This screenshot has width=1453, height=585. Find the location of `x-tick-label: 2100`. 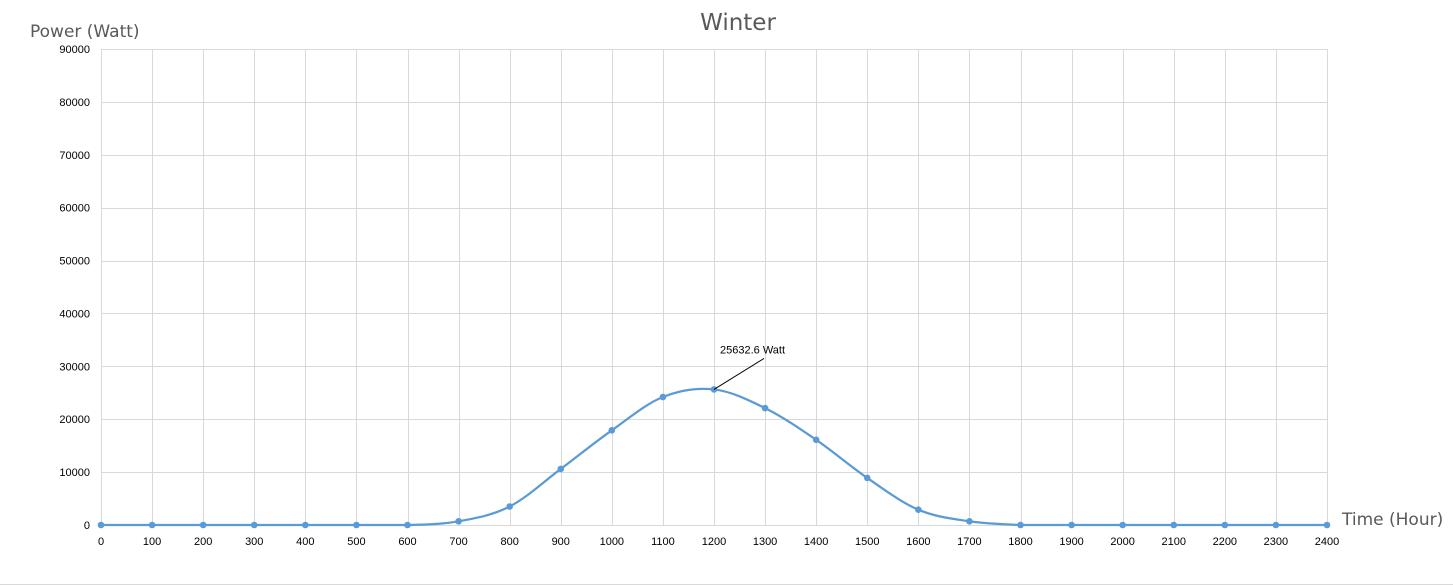

x-tick-label: 2100 is located at coordinates (1174, 542).